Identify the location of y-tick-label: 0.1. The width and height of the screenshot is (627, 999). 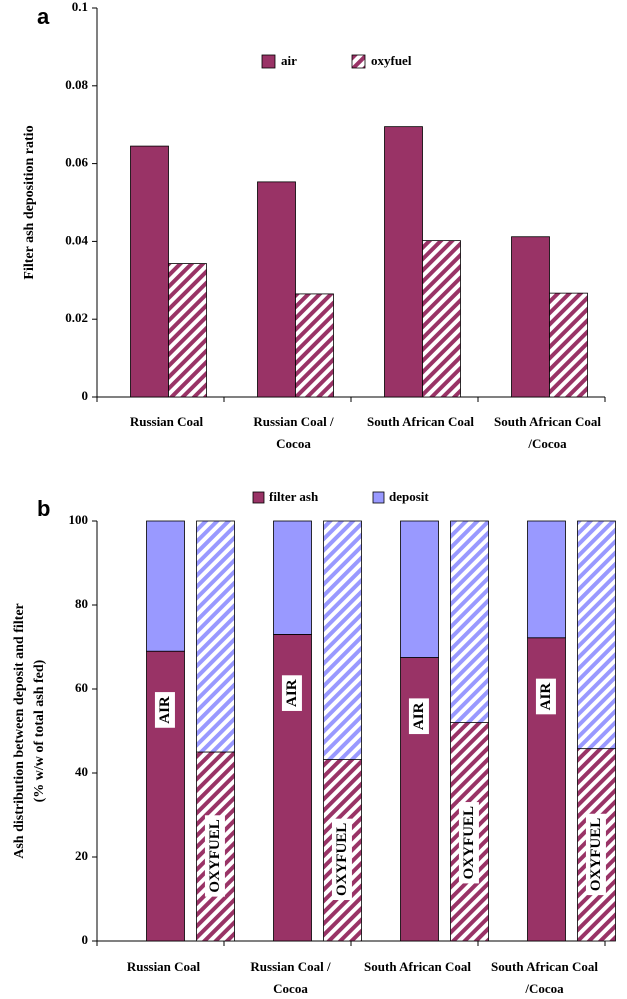
(80, 7).